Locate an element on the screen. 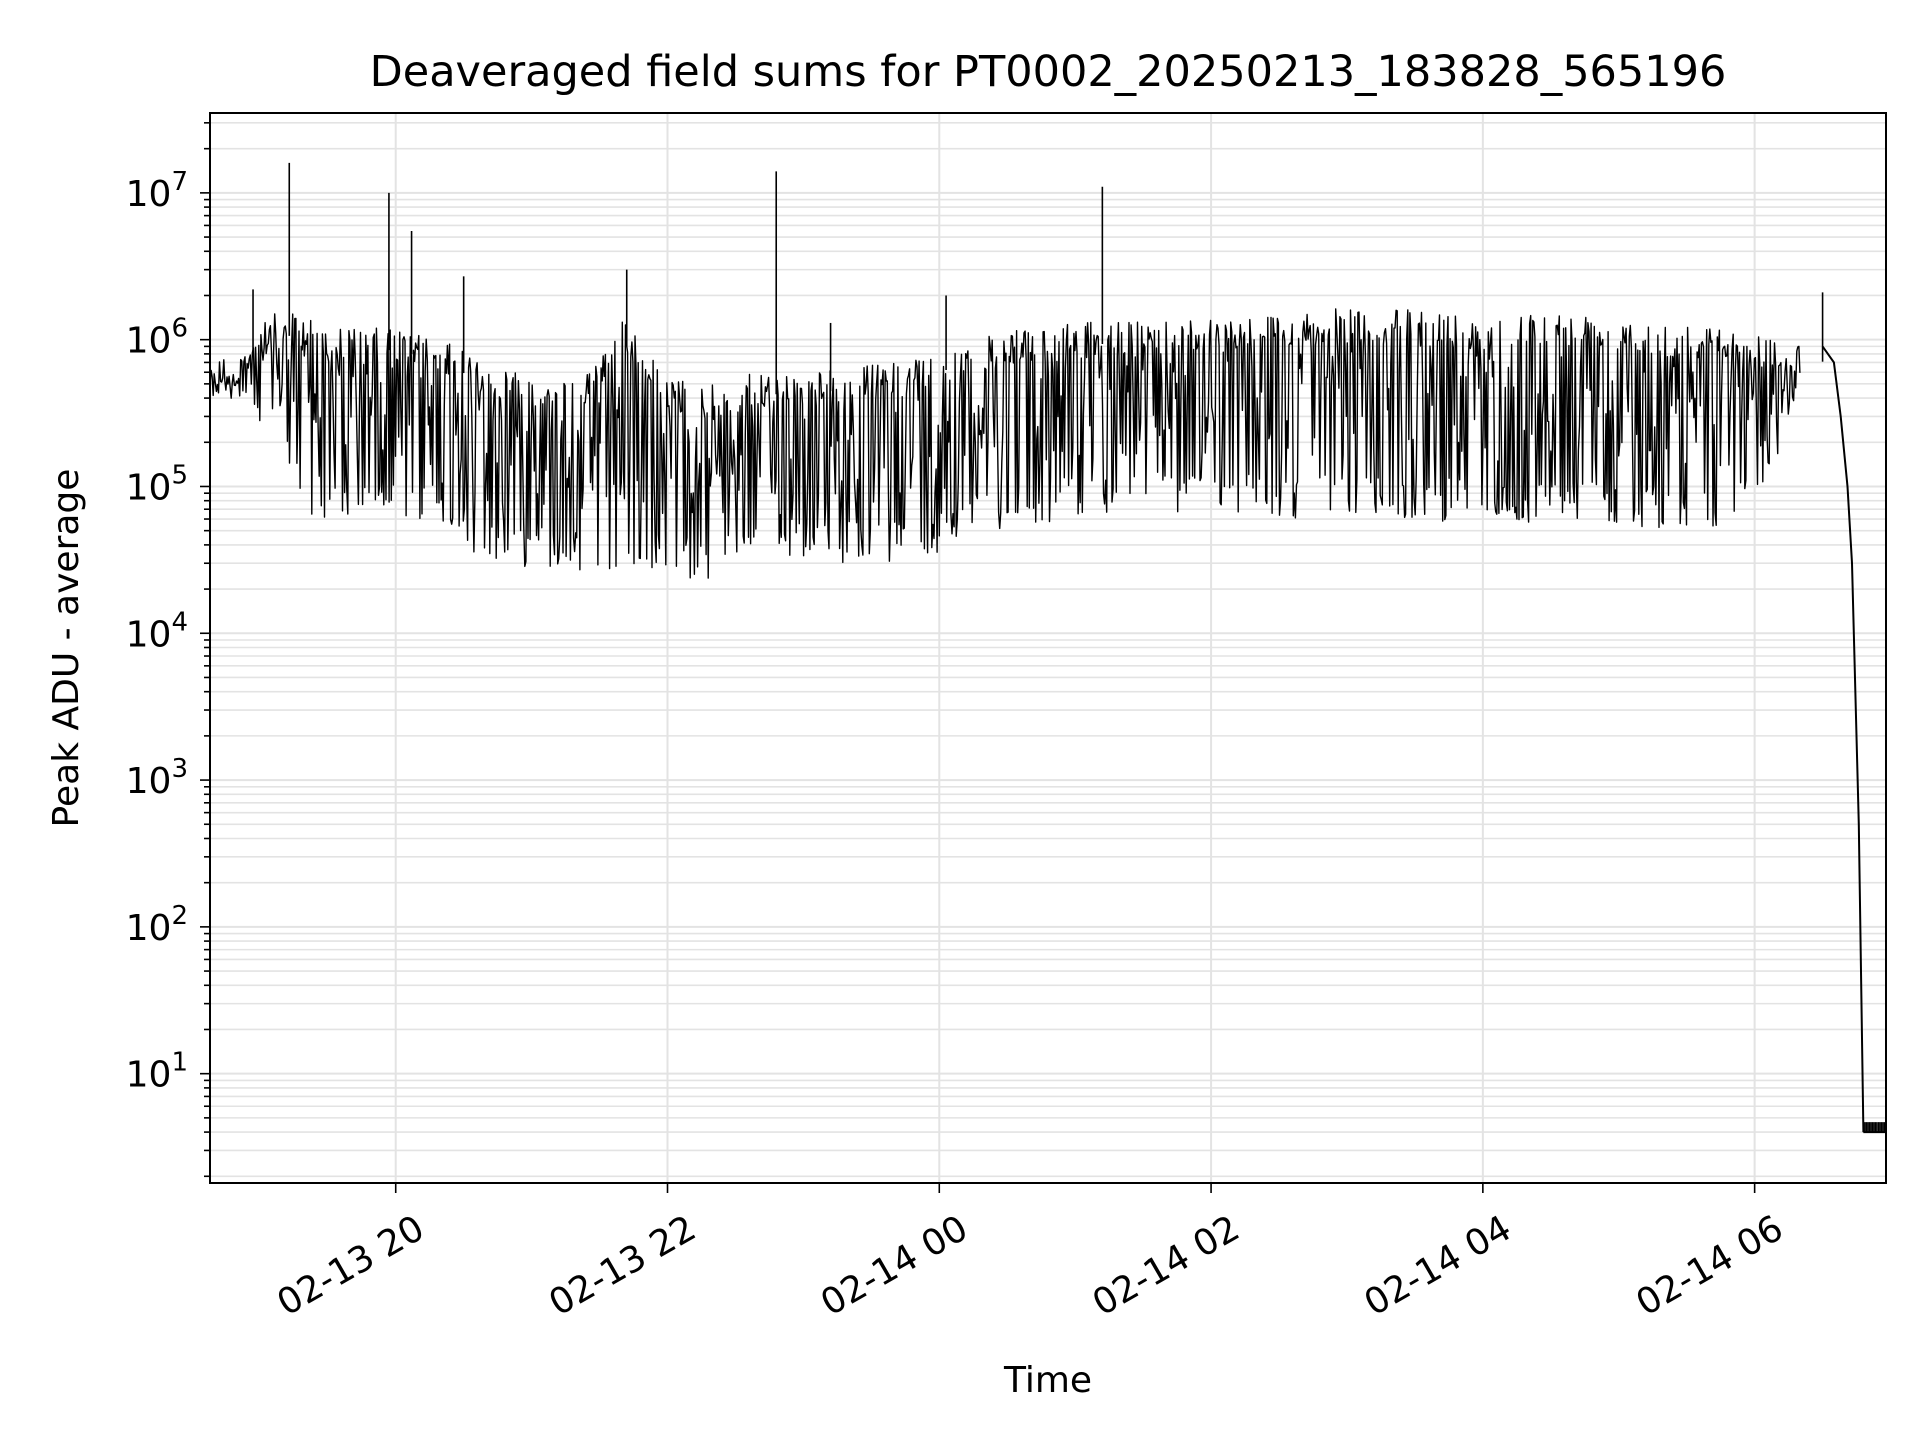 Image resolution: width=1920 pixels, height=1440 pixels. y-tick-label: 10⁵ is located at coordinates (157, 484).